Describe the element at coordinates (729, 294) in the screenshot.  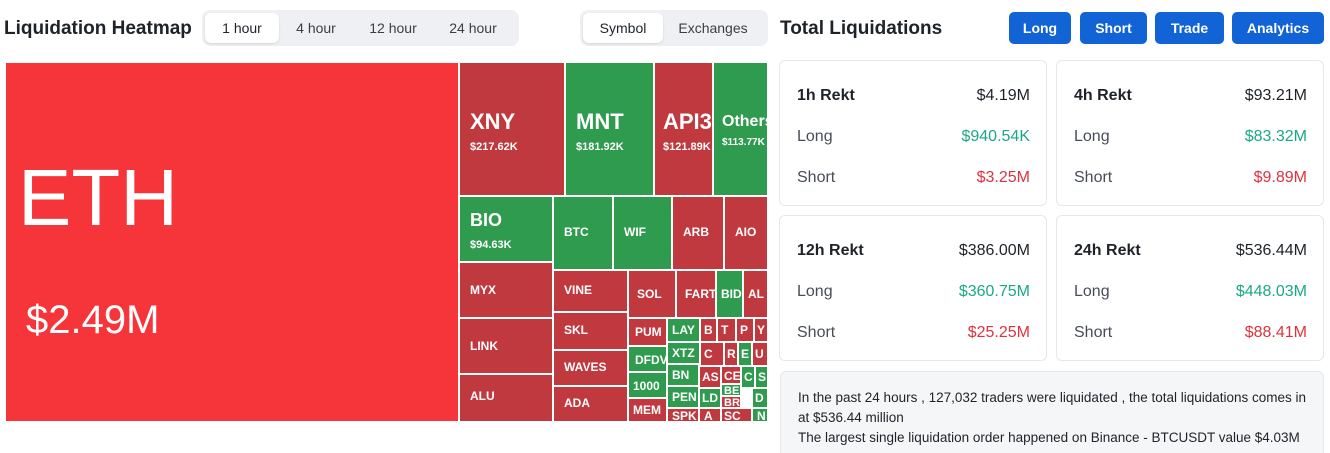
I see `heatmap-tile-bid: BID` at that location.